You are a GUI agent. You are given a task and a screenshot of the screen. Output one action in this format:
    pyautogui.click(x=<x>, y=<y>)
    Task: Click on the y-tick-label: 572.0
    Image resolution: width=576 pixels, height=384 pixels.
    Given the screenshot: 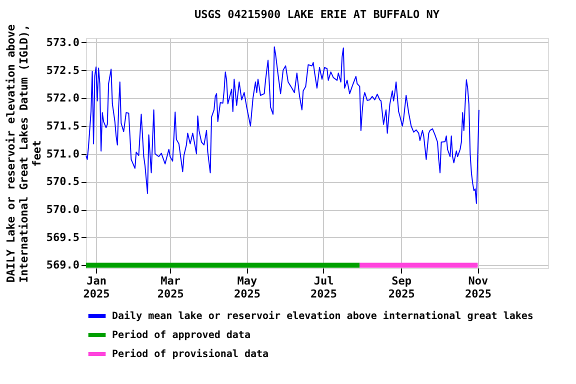 What is the action you would take?
    pyautogui.click(x=63, y=98)
    